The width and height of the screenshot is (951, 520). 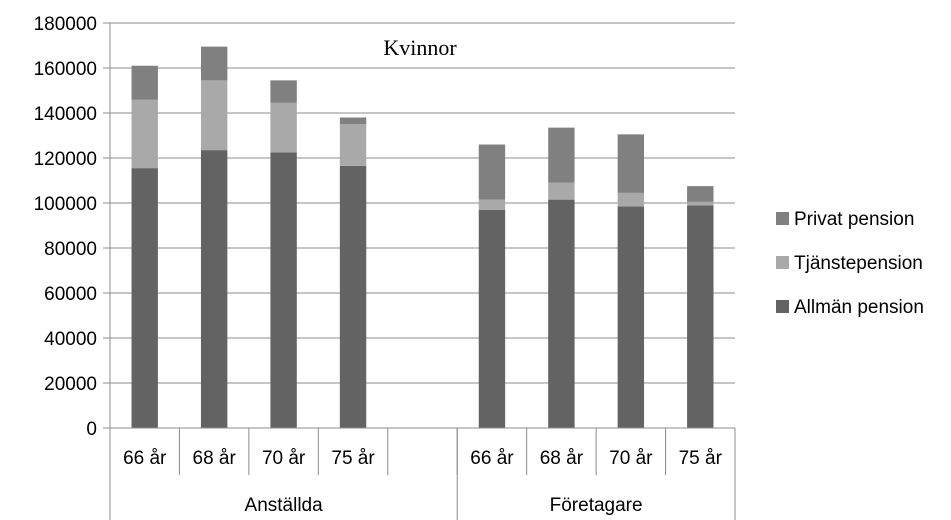 What do you see at coordinates (91, 429) in the screenshot?
I see `y-tick-label: 0` at bounding box center [91, 429].